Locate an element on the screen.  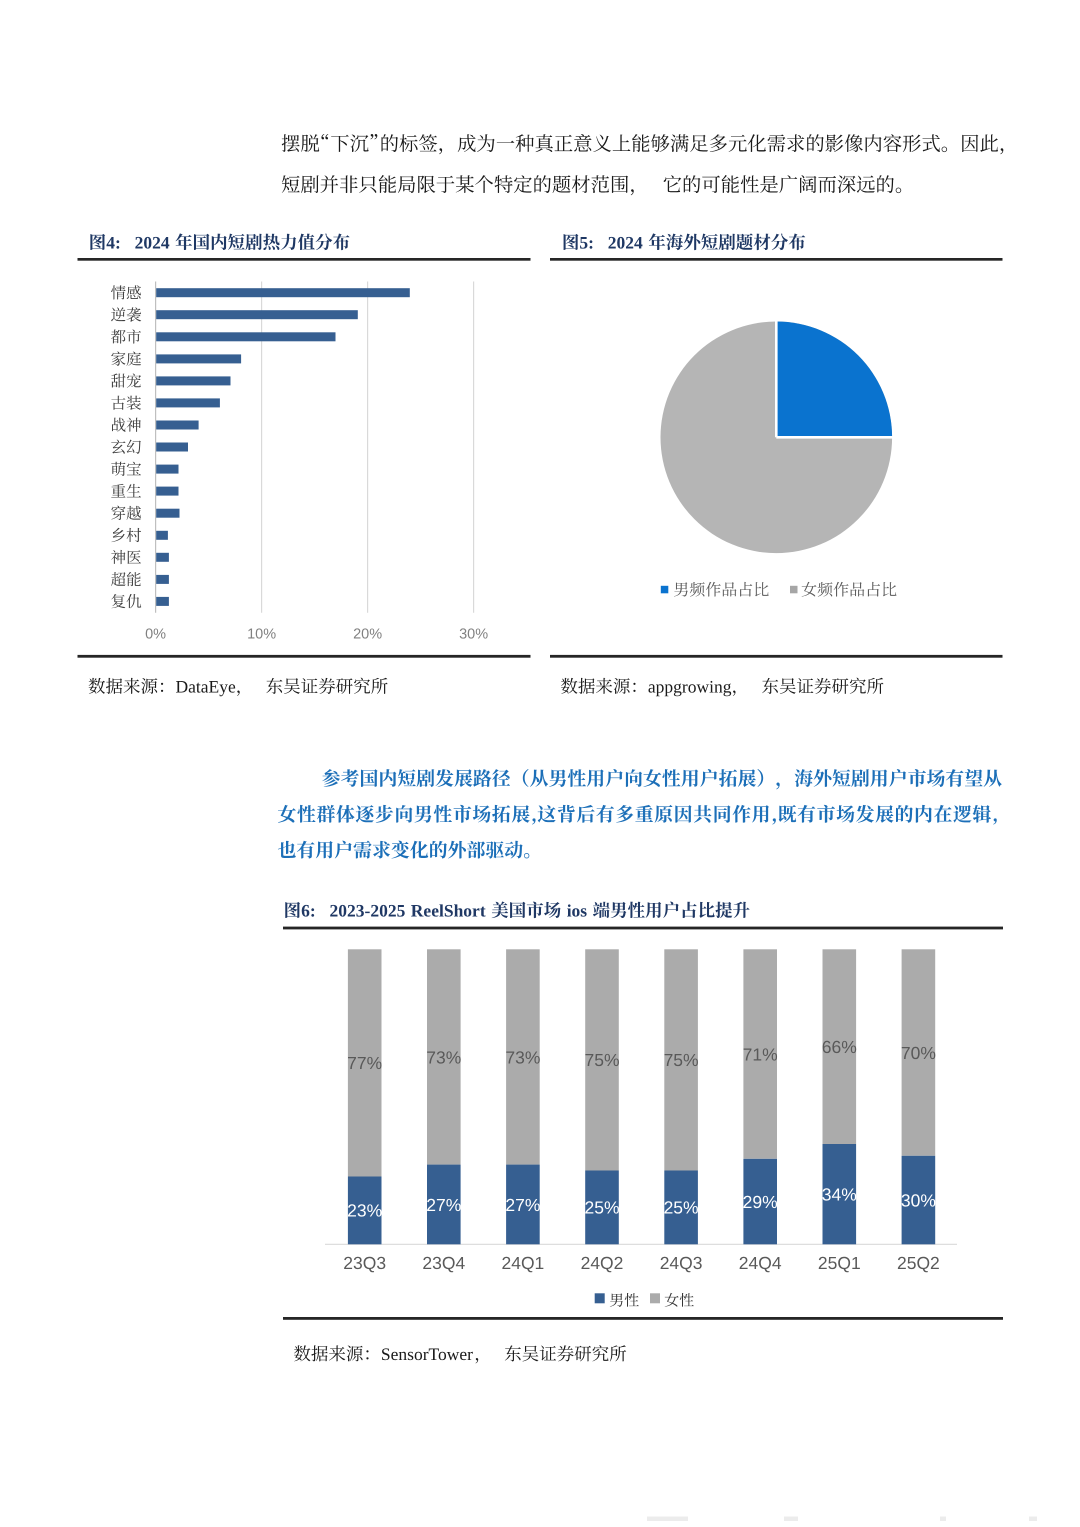
svg-text: 24Q3 is located at coordinates (681, 1263).